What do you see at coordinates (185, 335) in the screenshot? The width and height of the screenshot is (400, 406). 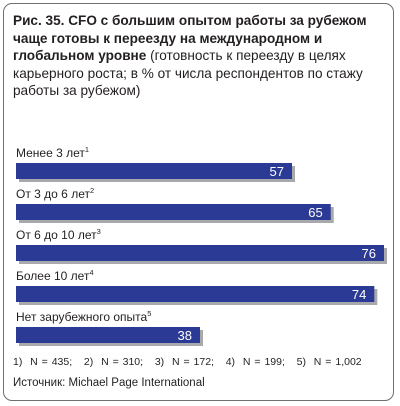 I see `bar-value-label: 38` at bounding box center [185, 335].